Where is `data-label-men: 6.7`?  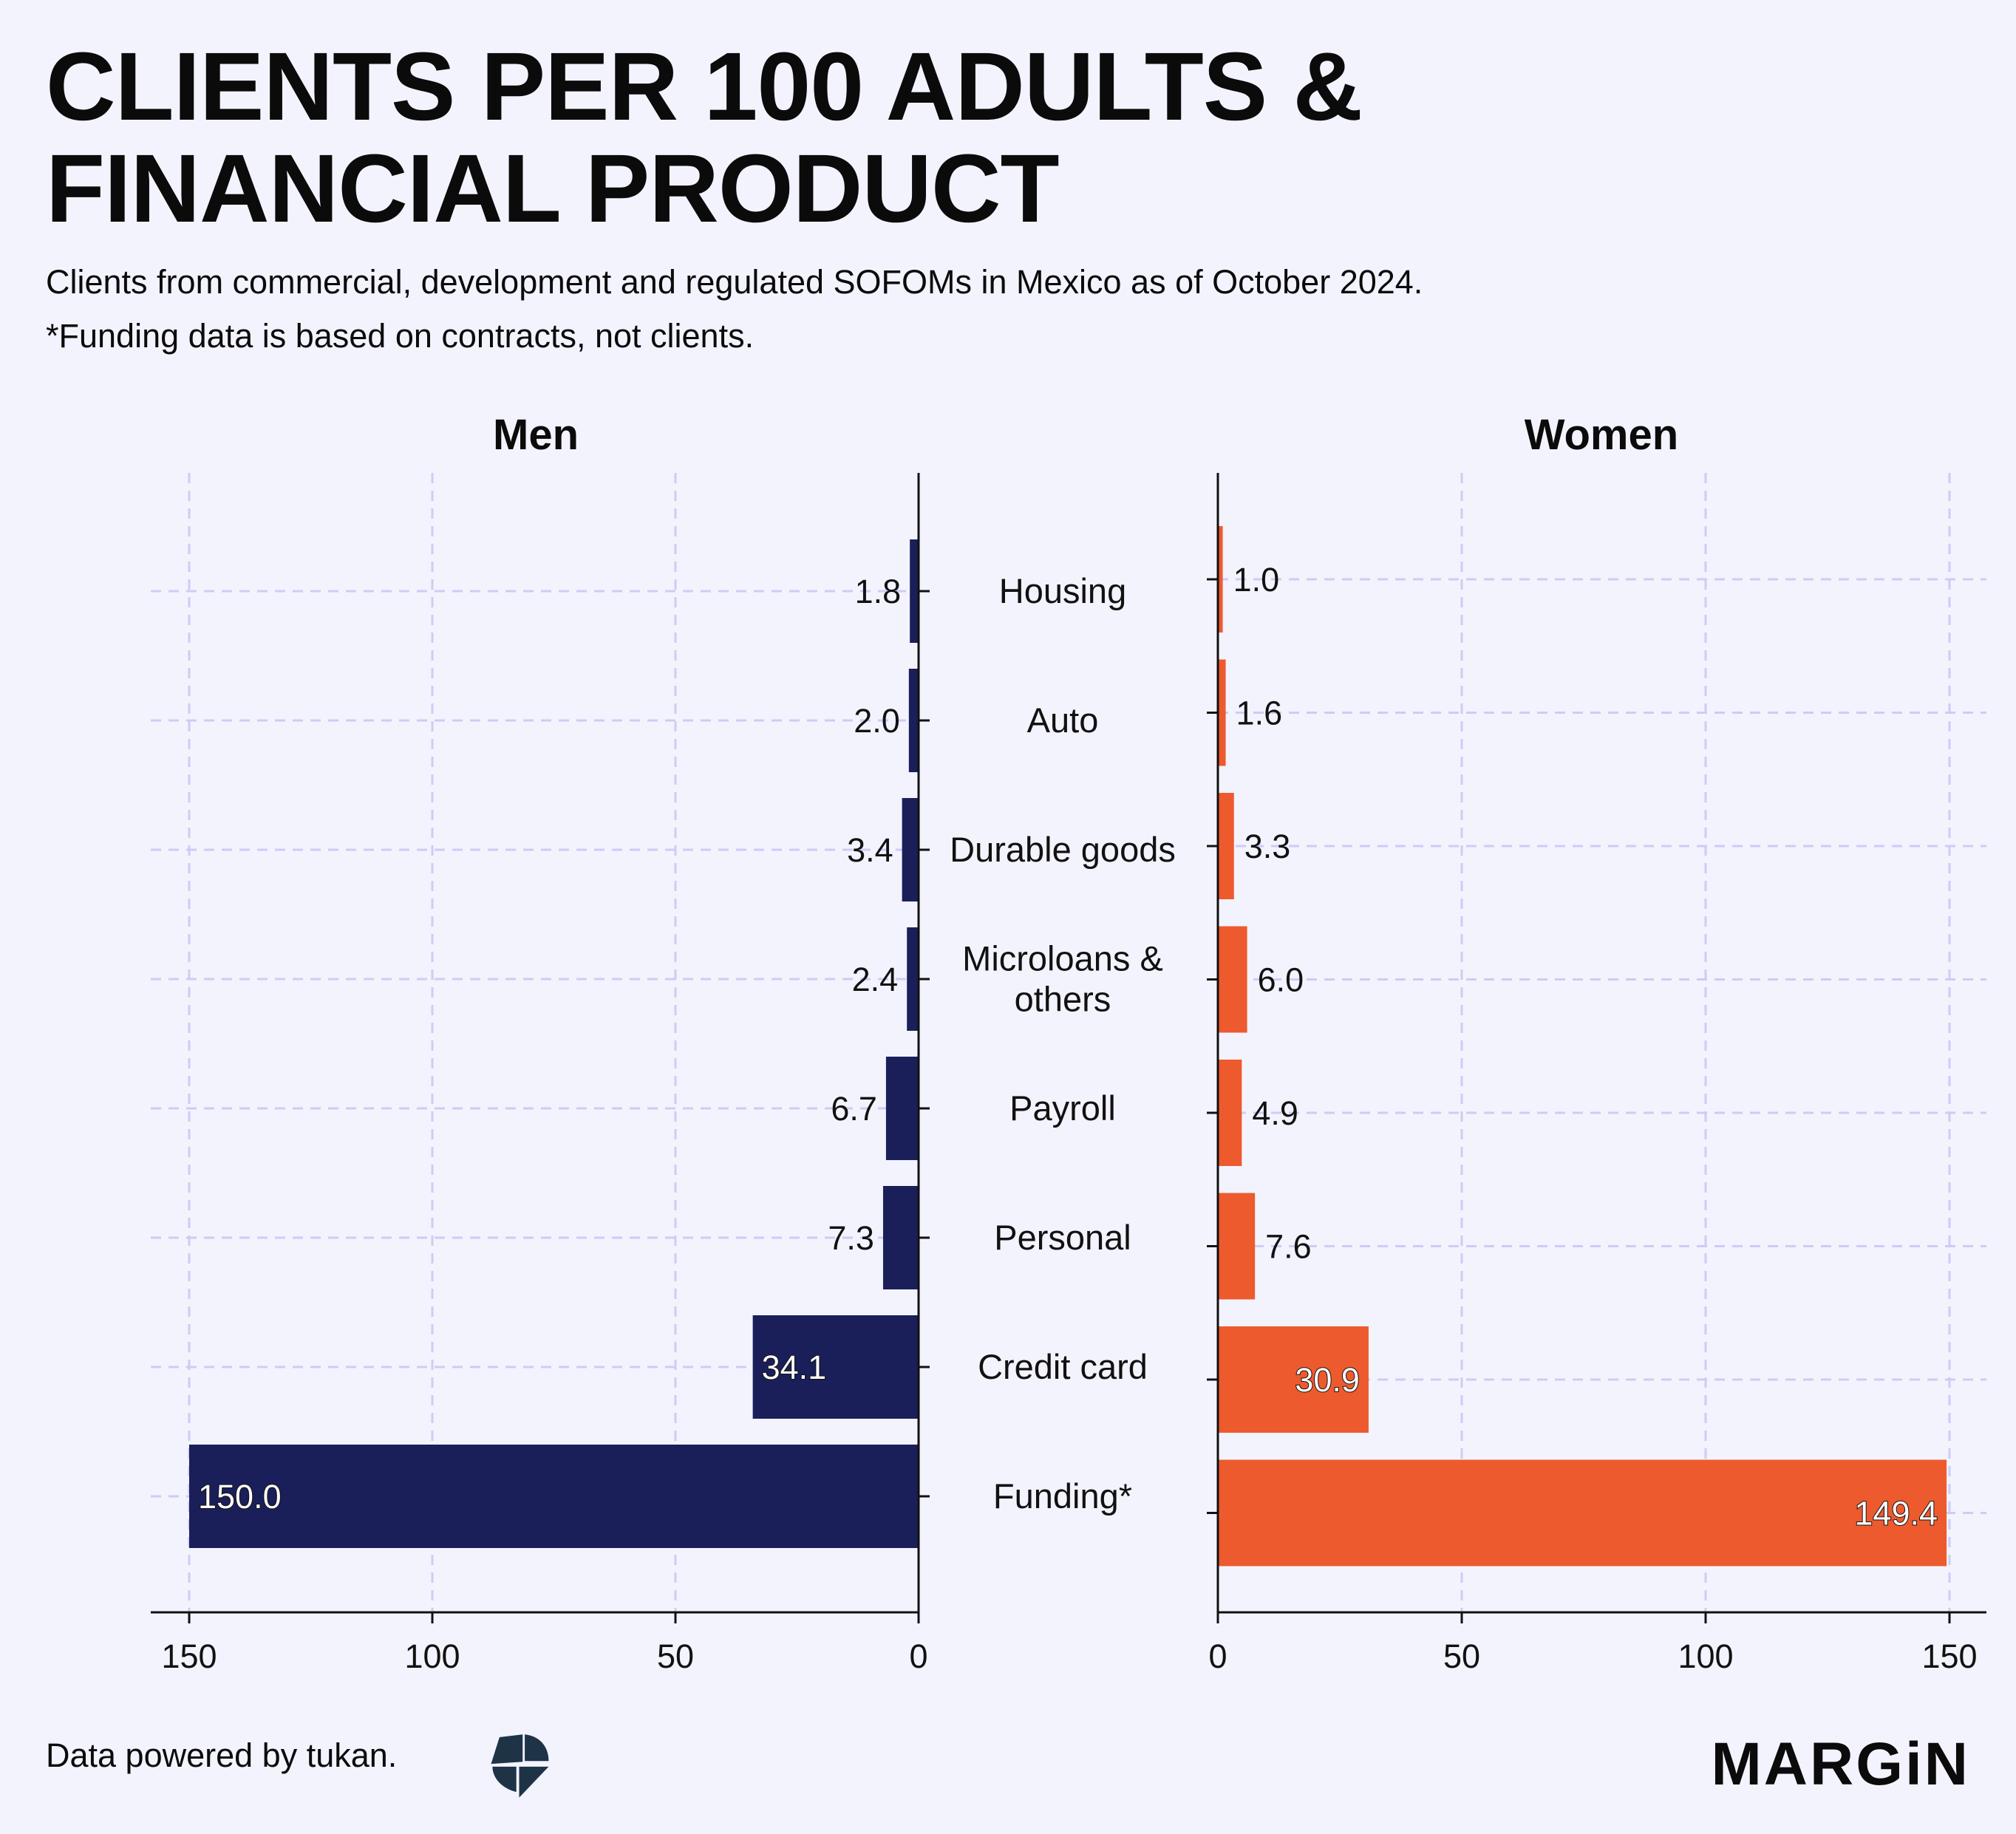
data-label-men: 6.7 is located at coordinates (854, 1109).